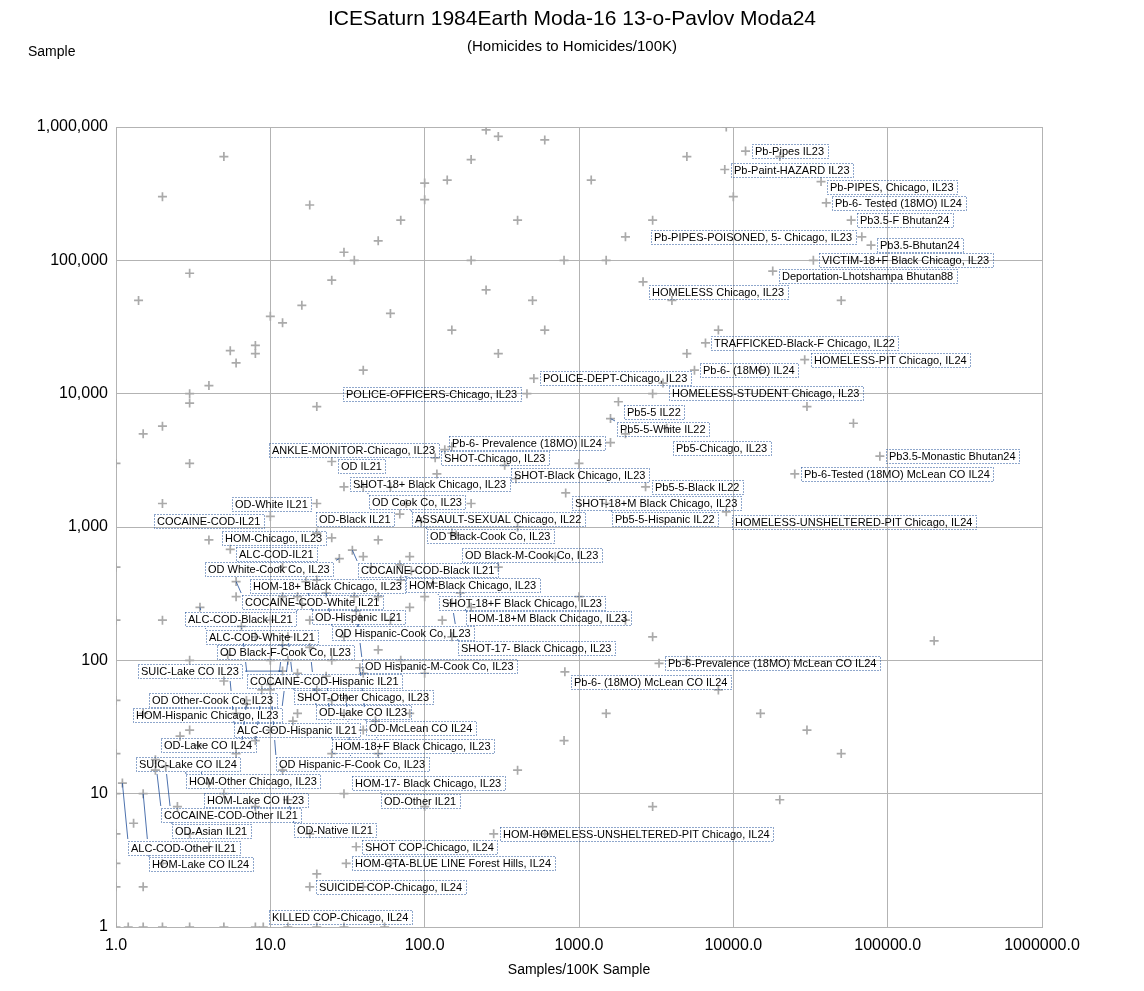 The width and height of the screenshot is (1144, 991). What do you see at coordinates (536, 648) in the screenshot?
I see `annotation: SHOT-17- Black Chicago, IL23` at bounding box center [536, 648].